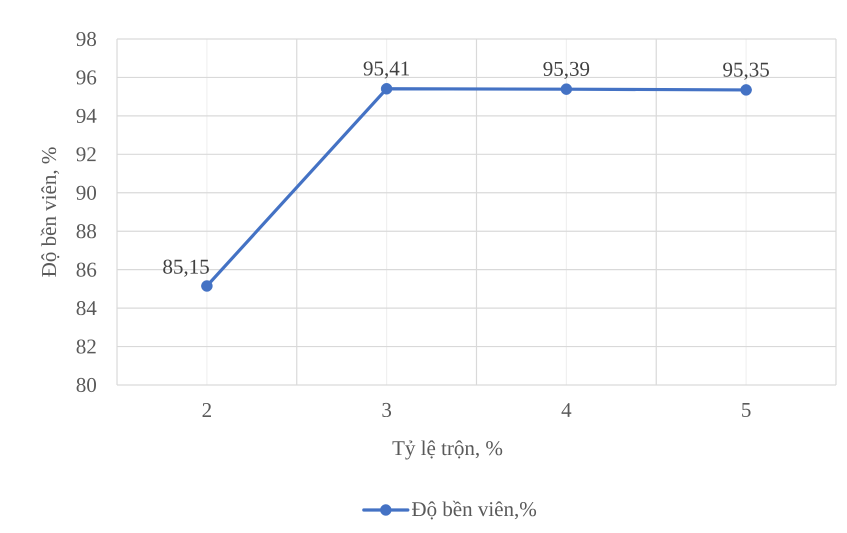 The height and width of the screenshot is (533, 847). What do you see at coordinates (746, 410) in the screenshot?
I see `x-tick-label: 5` at bounding box center [746, 410].